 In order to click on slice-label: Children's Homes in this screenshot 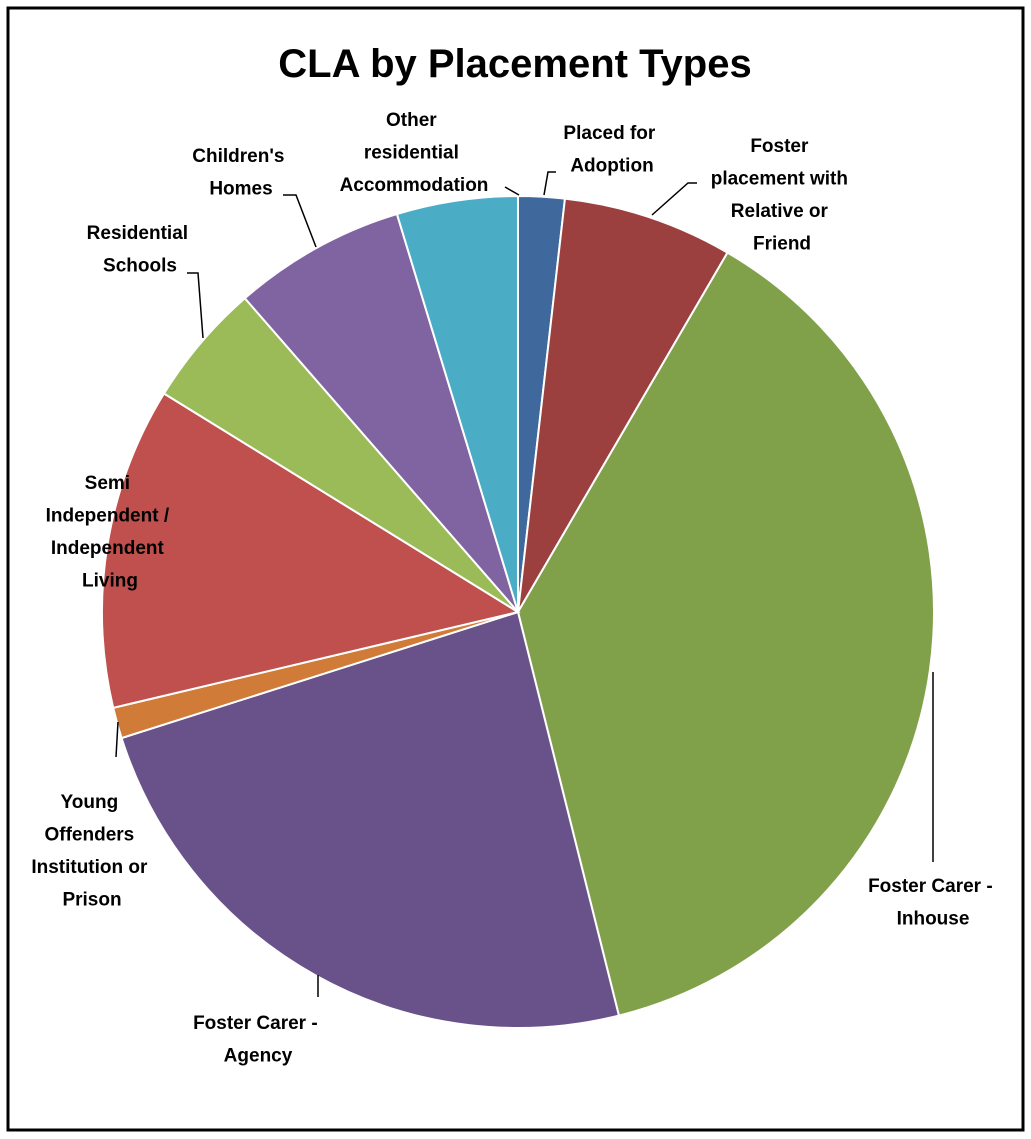, I will do `click(240, 173)`.